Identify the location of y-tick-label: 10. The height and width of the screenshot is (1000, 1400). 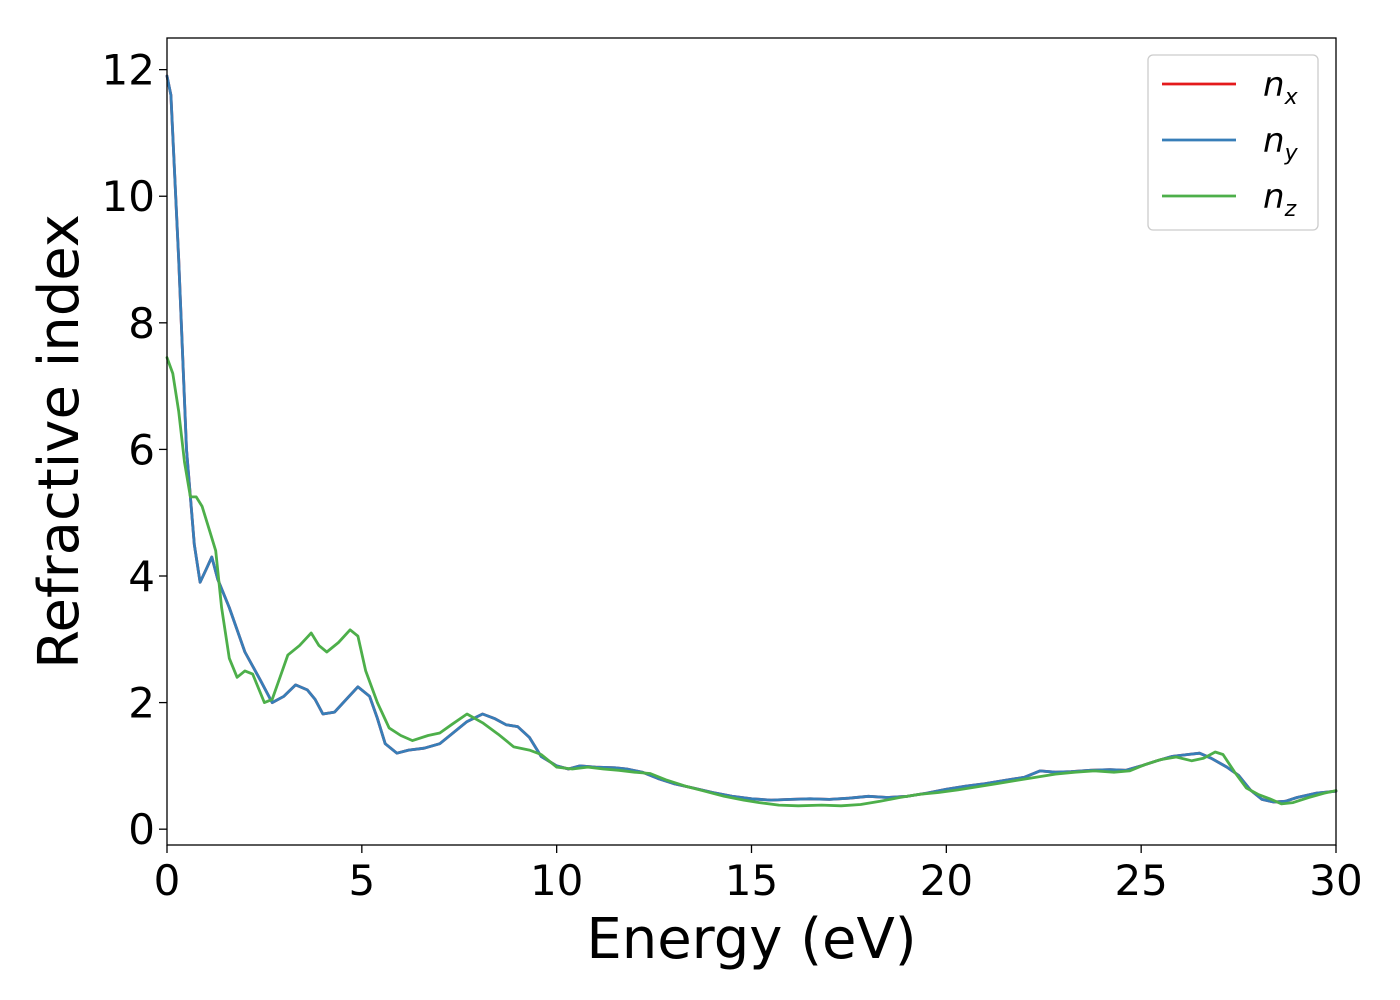
(128, 196).